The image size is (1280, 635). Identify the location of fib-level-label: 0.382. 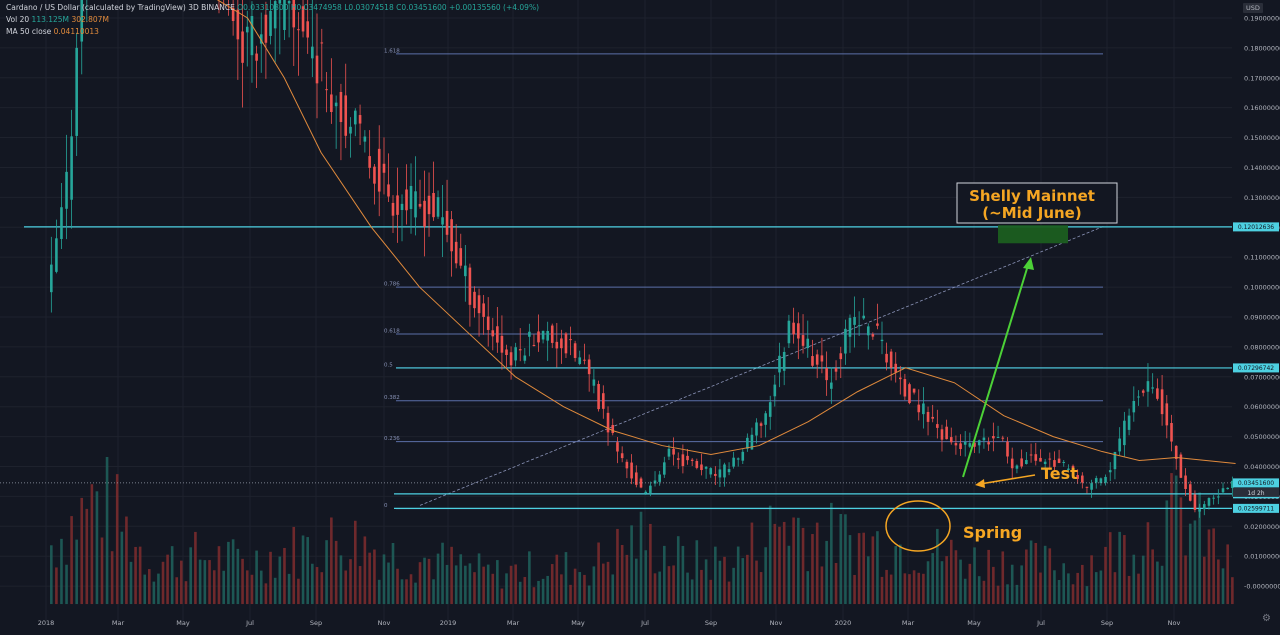
(392, 398).